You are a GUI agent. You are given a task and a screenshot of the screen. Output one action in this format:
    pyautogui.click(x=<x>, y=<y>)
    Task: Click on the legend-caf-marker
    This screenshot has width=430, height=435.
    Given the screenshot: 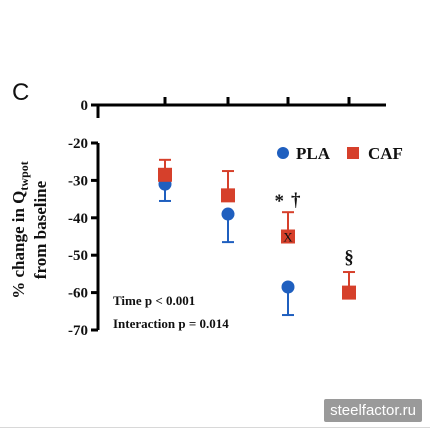 What is the action you would take?
    pyautogui.click(x=353, y=153)
    